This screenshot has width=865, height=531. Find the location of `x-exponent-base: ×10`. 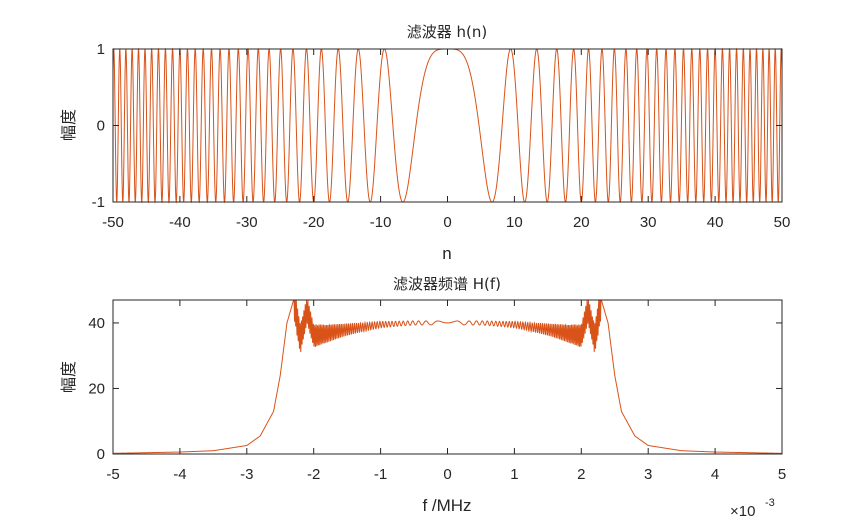

x-exponent-base: ×10 is located at coordinates (742, 511).